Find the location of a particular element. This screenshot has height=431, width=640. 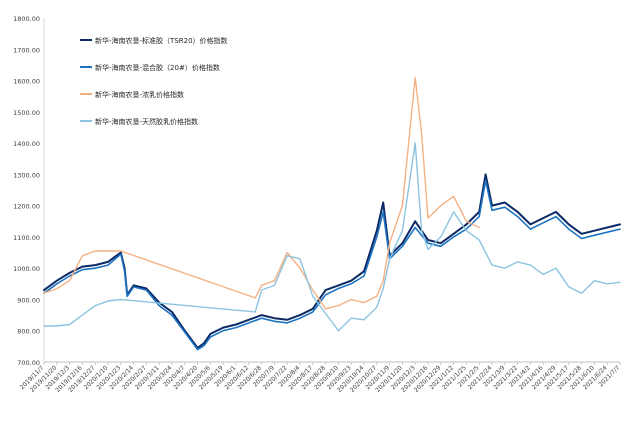

y-tick-label: 1800.00 is located at coordinates (26, 19).